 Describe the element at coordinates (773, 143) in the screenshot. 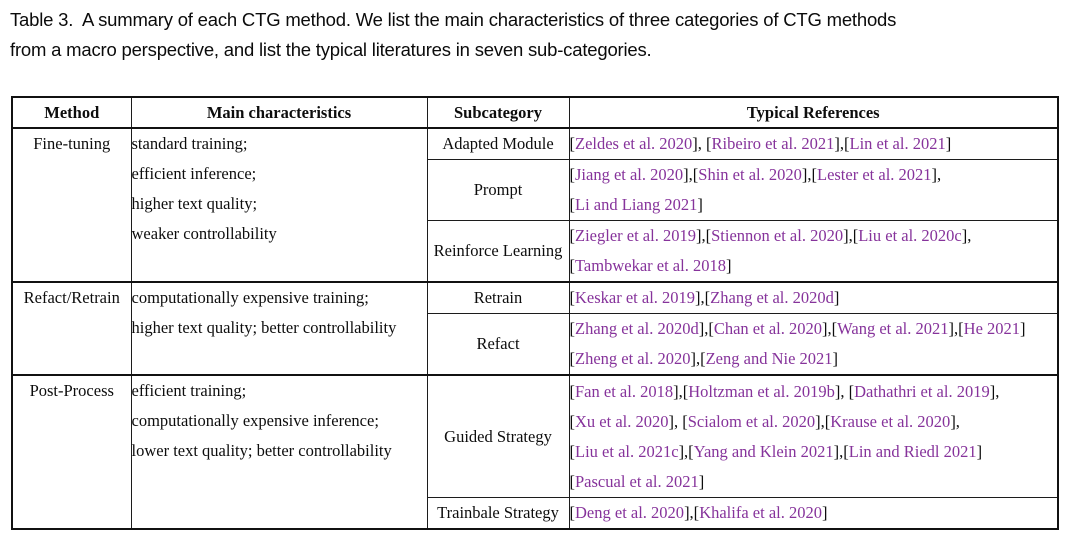

I see `citation-link: Ribeiro et al. 2021` at that location.